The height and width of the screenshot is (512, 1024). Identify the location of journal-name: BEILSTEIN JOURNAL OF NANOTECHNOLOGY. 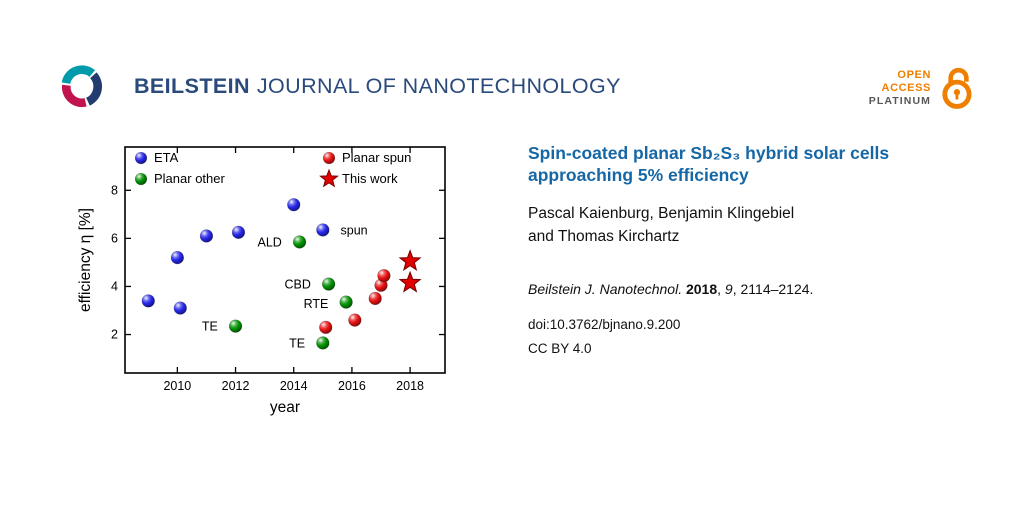
(377, 86).